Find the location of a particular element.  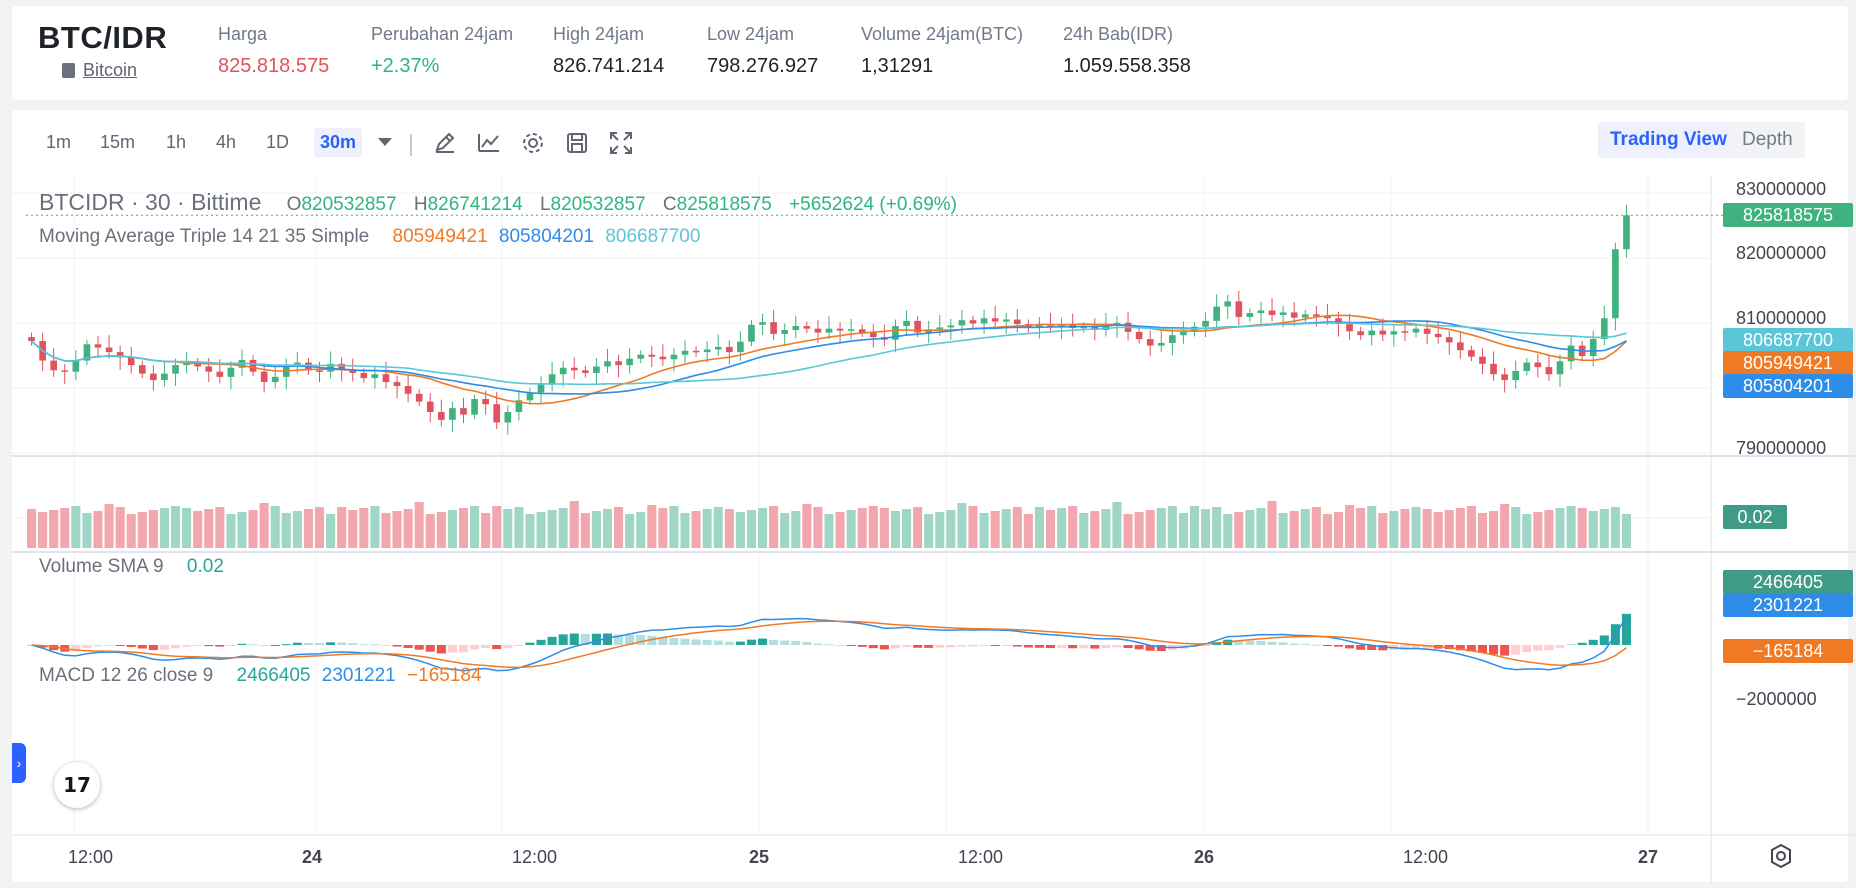

timeframe-30m: 30m is located at coordinates (338, 142).